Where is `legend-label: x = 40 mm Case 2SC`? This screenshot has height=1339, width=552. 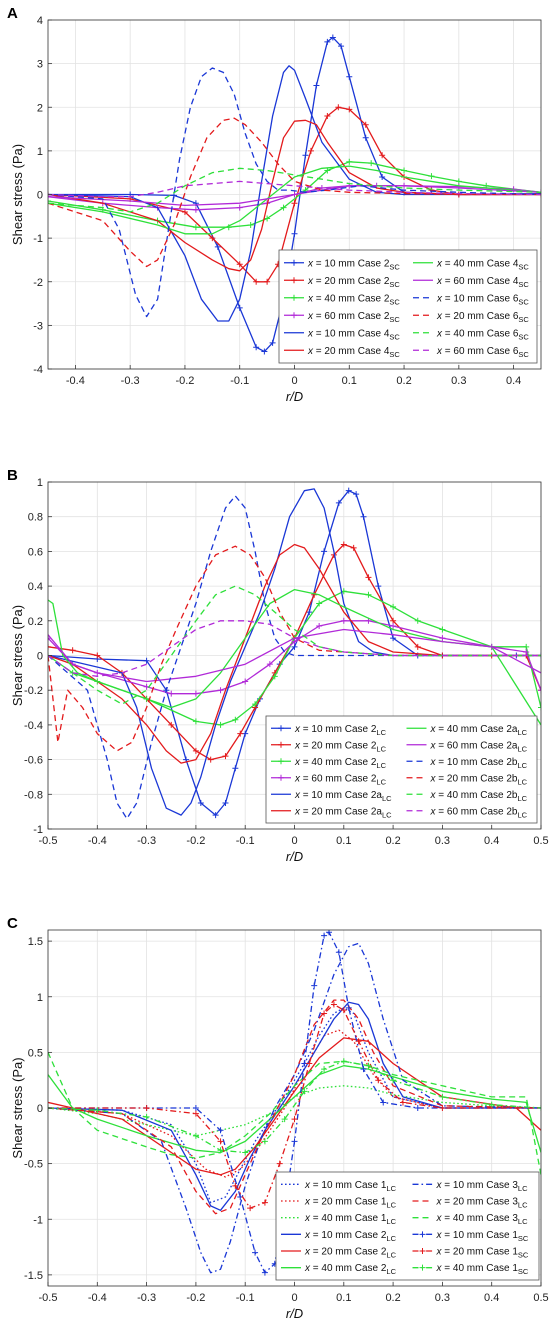 legend-label: x = 40 mm Case 2SC is located at coordinates (353, 299).